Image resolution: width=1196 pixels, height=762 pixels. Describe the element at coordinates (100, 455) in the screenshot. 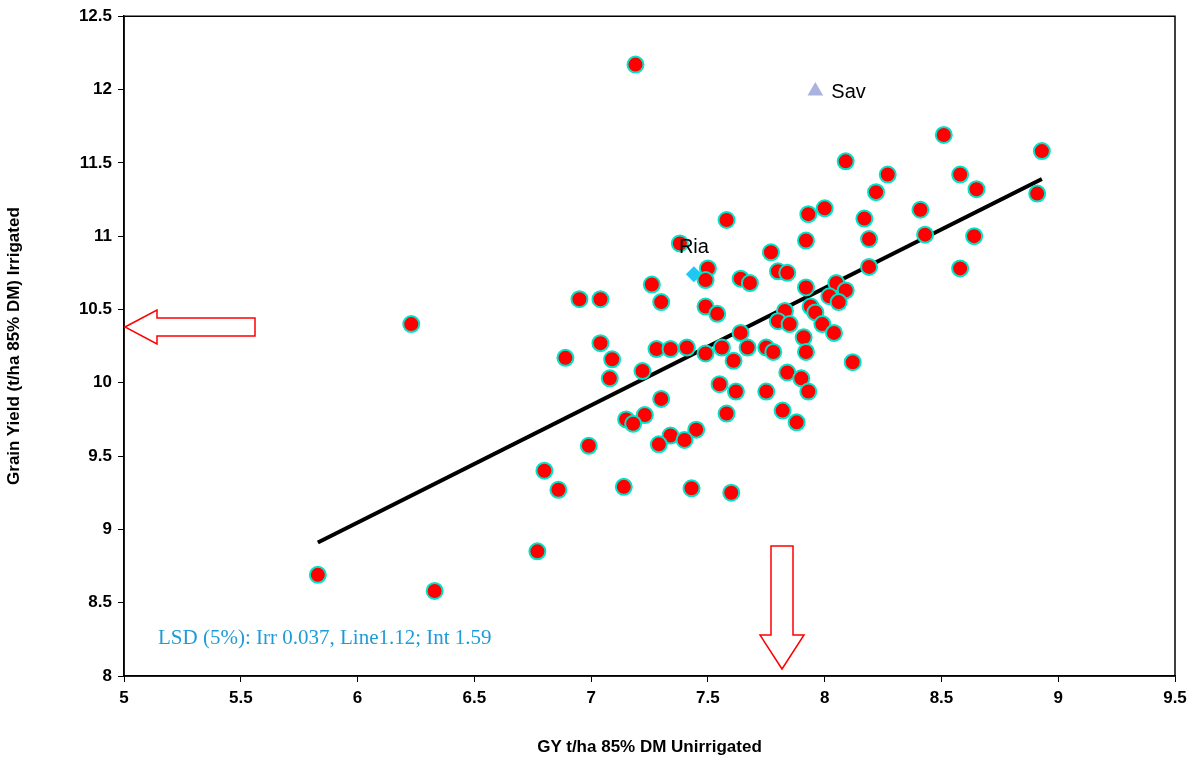

I see `y-tick-label: 9.5` at that location.